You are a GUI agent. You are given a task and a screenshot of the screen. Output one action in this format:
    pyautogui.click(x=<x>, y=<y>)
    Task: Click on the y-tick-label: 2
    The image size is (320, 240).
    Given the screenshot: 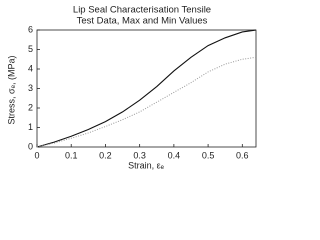 What is the action you would take?
    pyautogui.click(x=30, y=107)
    